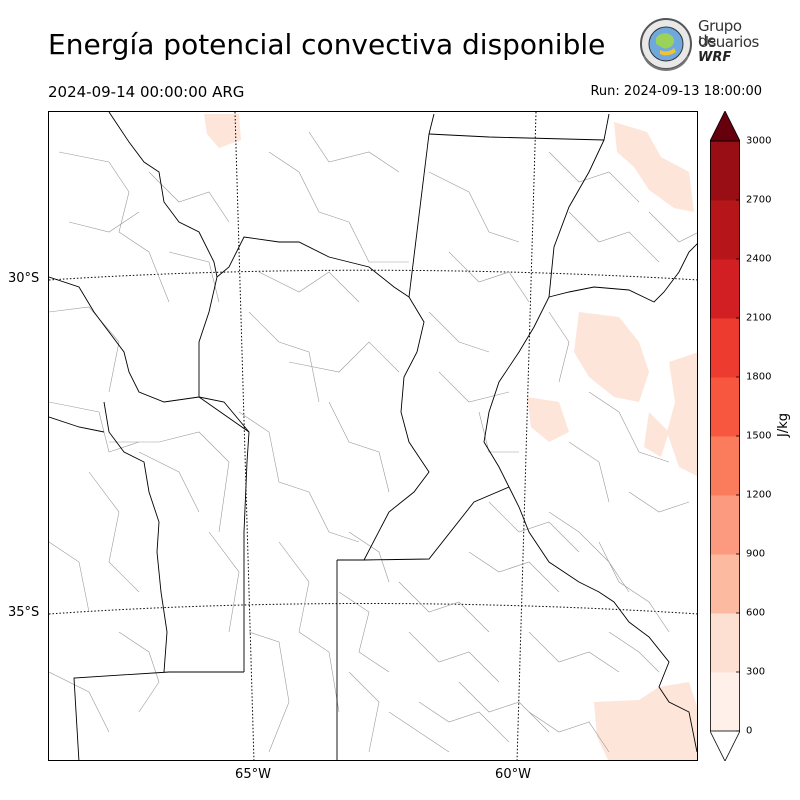 This screenshot has height=800, width=800. I want to click on wrf-logo: Grupo de Usuarios WRF, so click(698, 44).